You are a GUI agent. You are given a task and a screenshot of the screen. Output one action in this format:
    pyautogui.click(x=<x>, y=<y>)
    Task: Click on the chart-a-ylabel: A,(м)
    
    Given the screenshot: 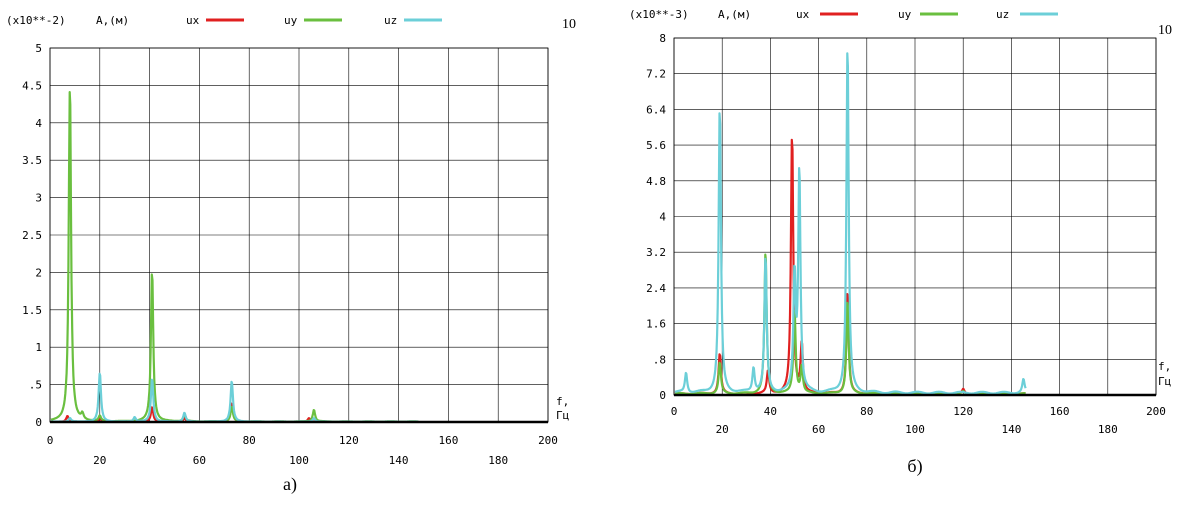 What is the action you would take?
    pyautogui.click(x=112, y=20)
    